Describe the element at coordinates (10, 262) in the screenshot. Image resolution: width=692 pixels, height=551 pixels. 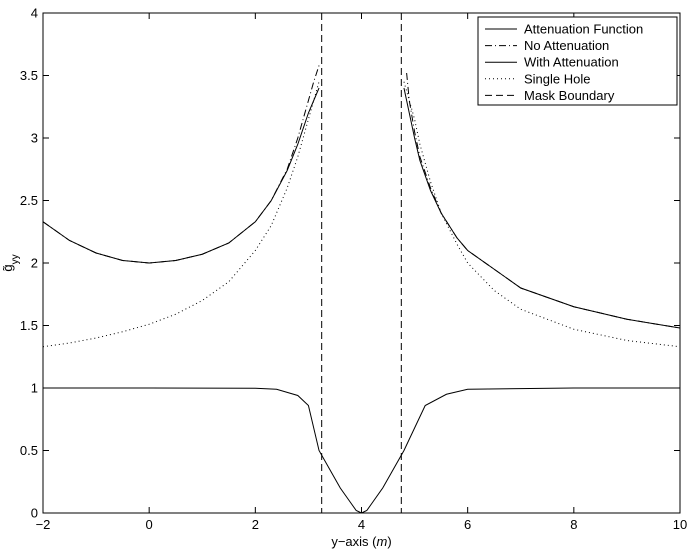
I see `y-axis-label: g̃yy` at that location.